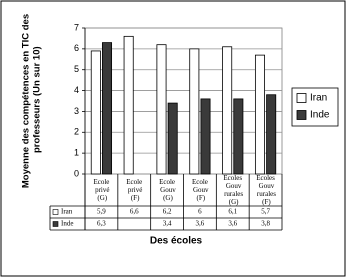  What do you see at coordinates (76, 48) in the screenshot?
I see `y-tick-label: 6` at bounding box center [76, 48].